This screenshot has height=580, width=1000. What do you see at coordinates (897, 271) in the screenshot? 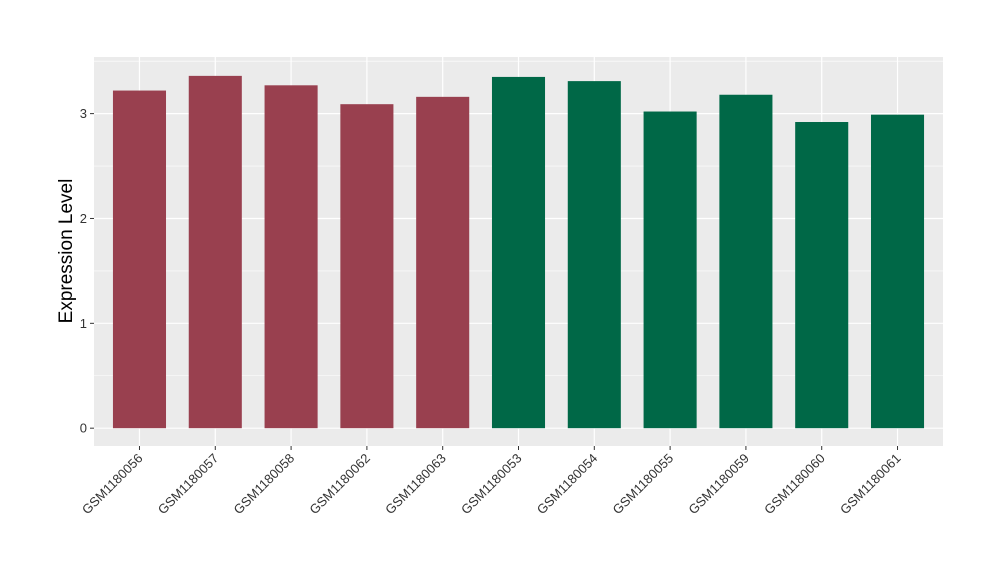
I see `bar-GSM1180061` at bounding box center [897, 271].